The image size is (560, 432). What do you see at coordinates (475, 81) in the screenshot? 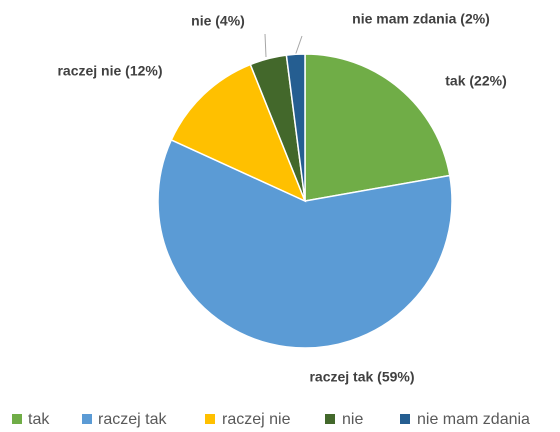
I see `data-label: tak (22%)` at bounding box center [475, 81].